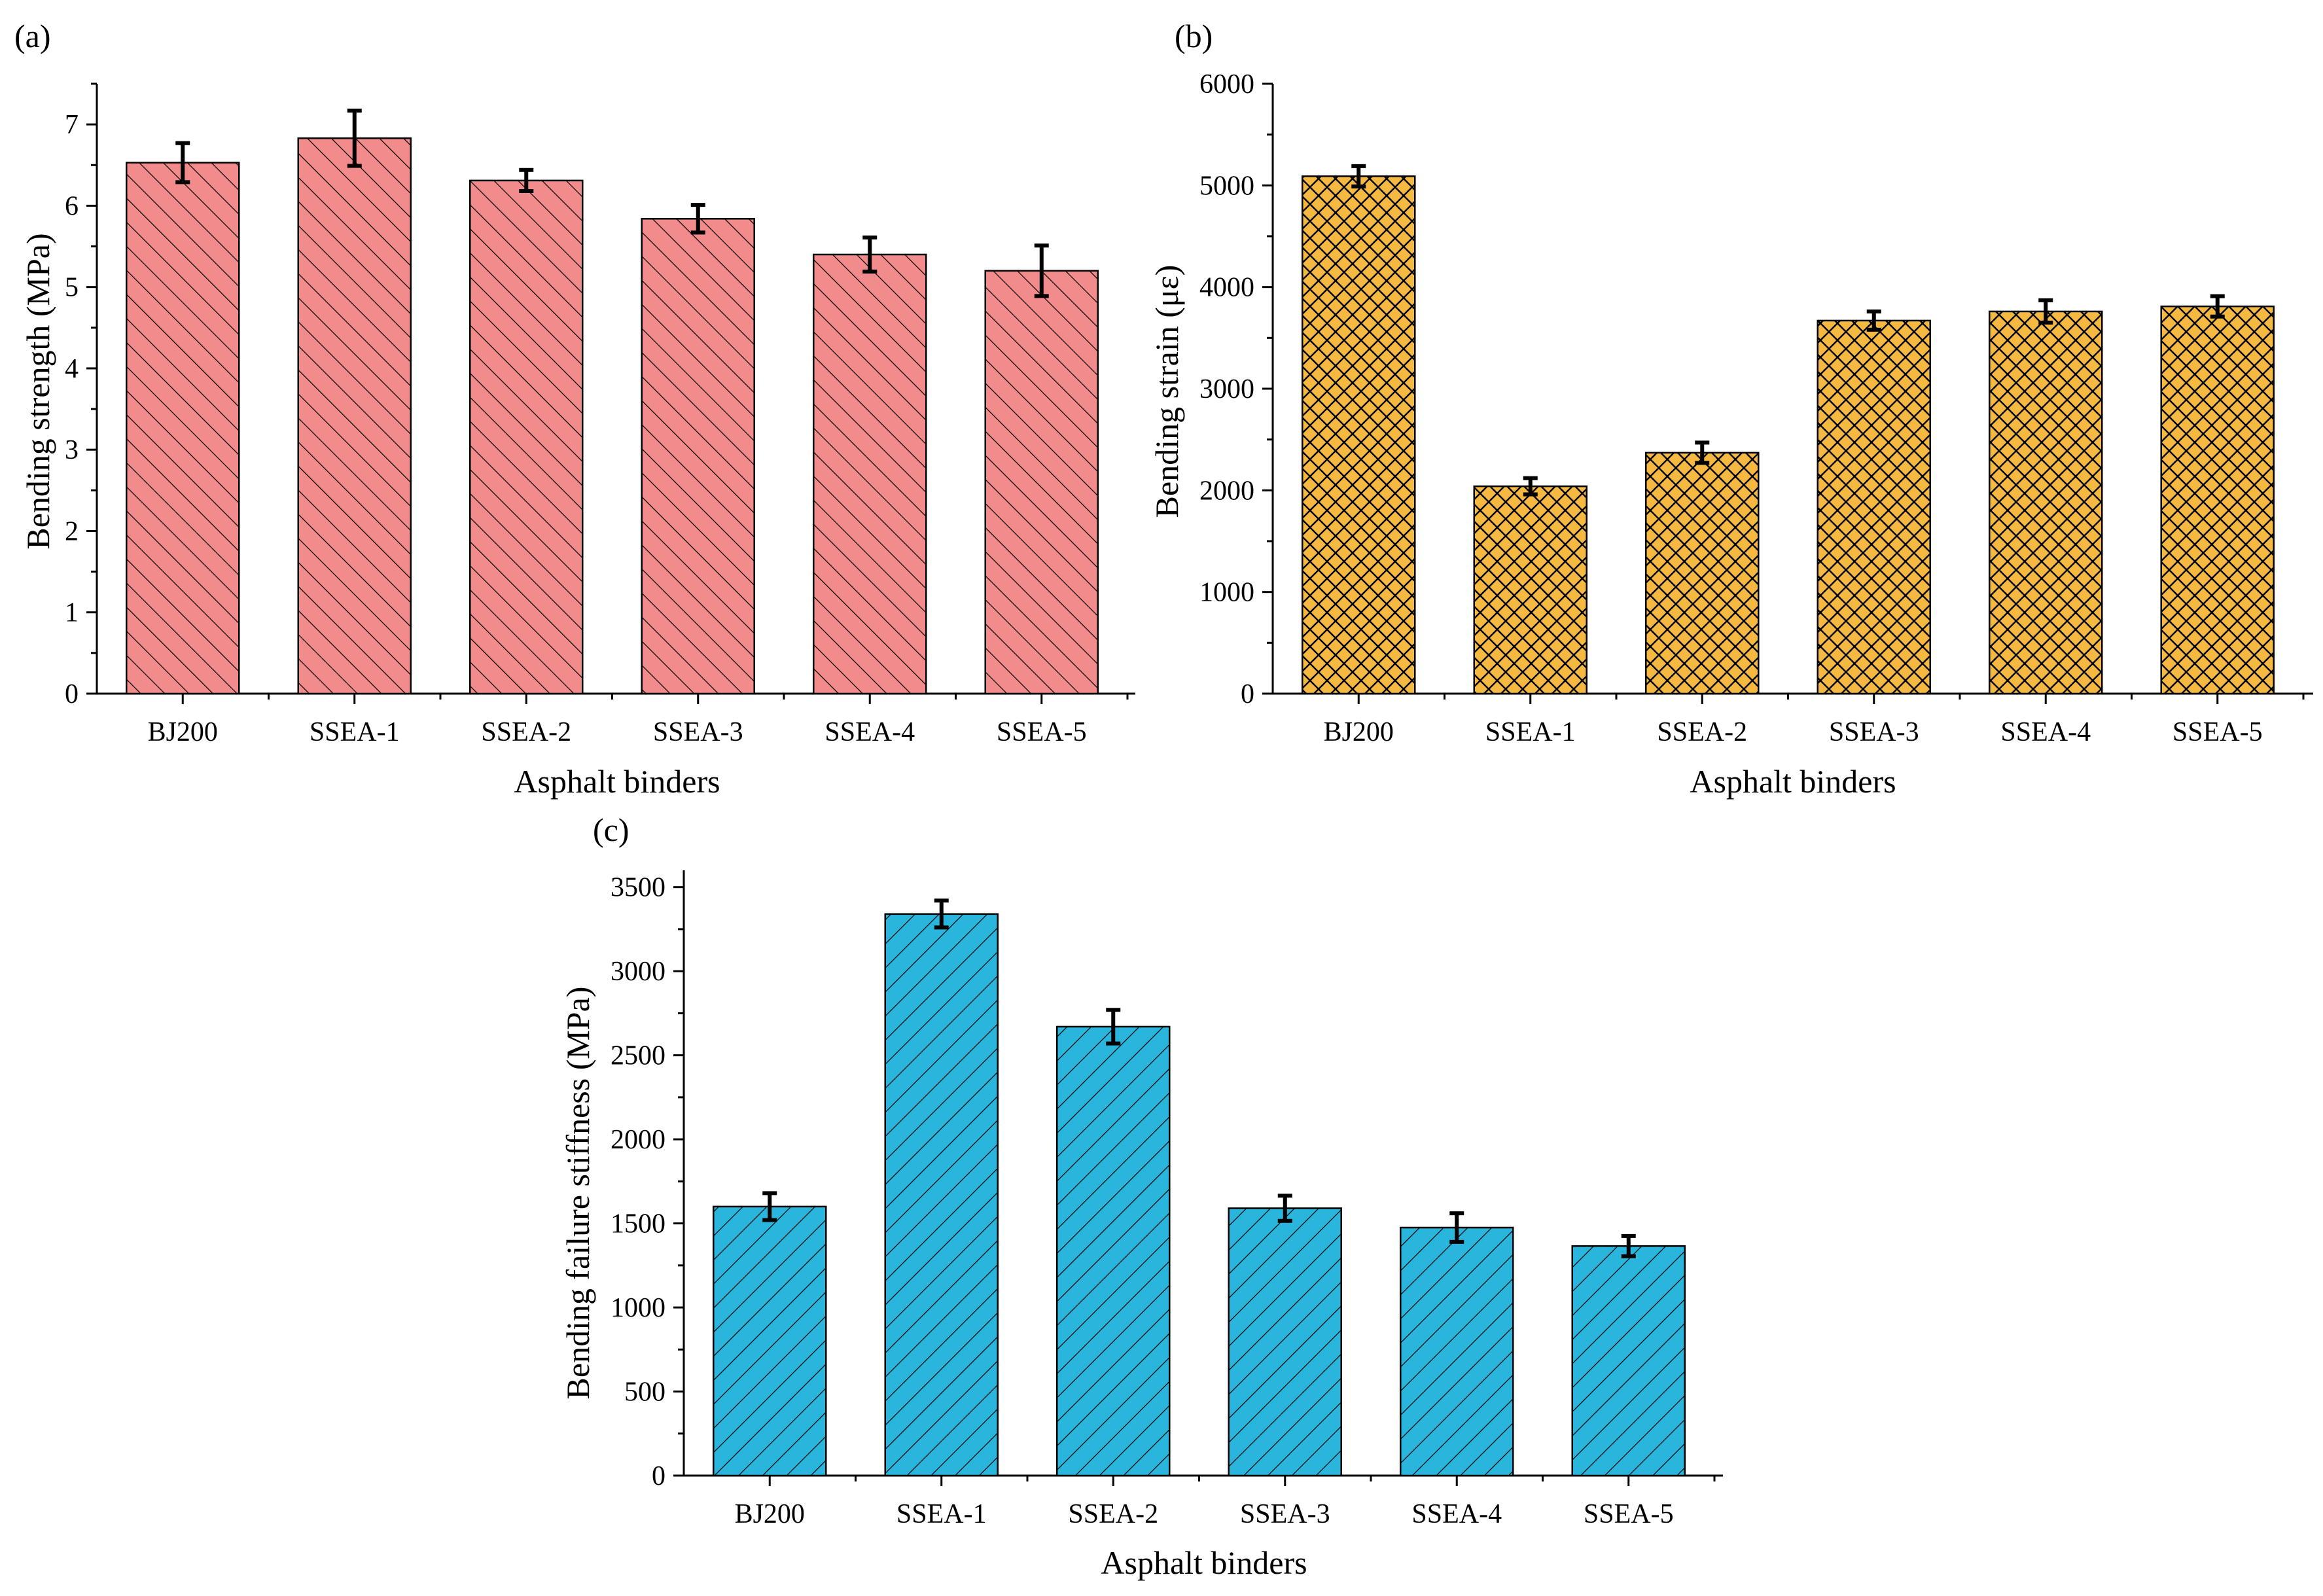 The image size is (2323, 1596). What do you see at coordinates (659, 1476) in the screenshot?
I see `panel-c-y-tick-label: 0` at bounding box center [659, 1476].